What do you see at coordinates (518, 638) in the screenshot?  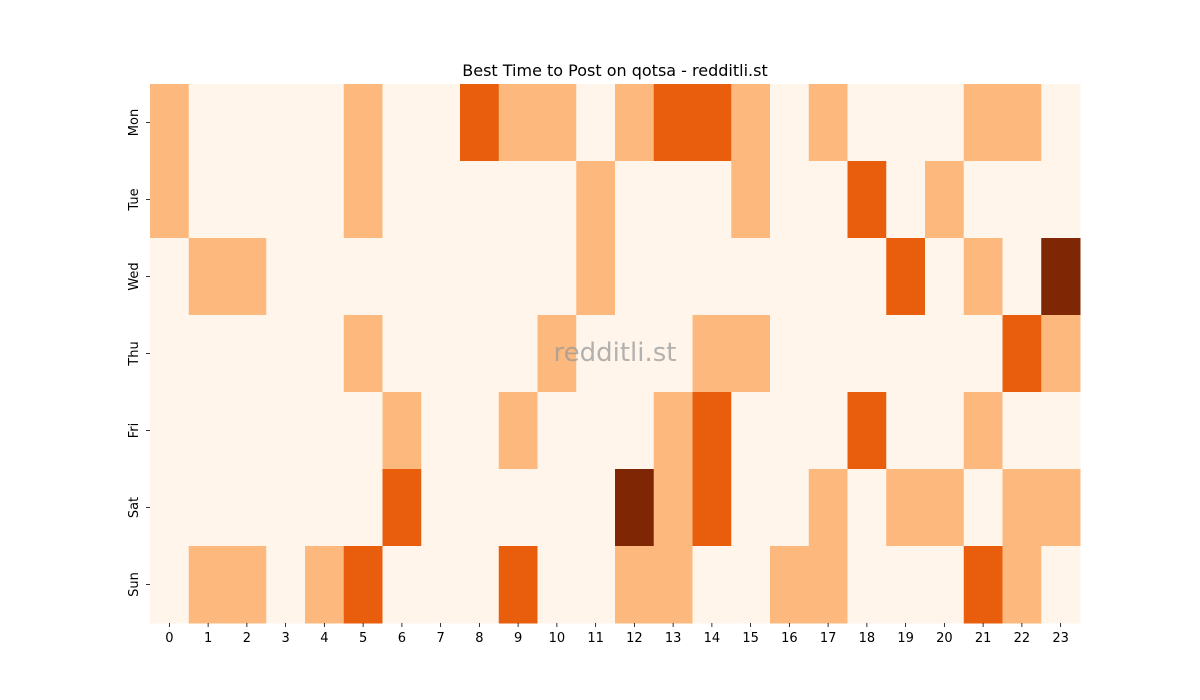 I see `x-tick-label: 9` at bounding box center [518, 638].